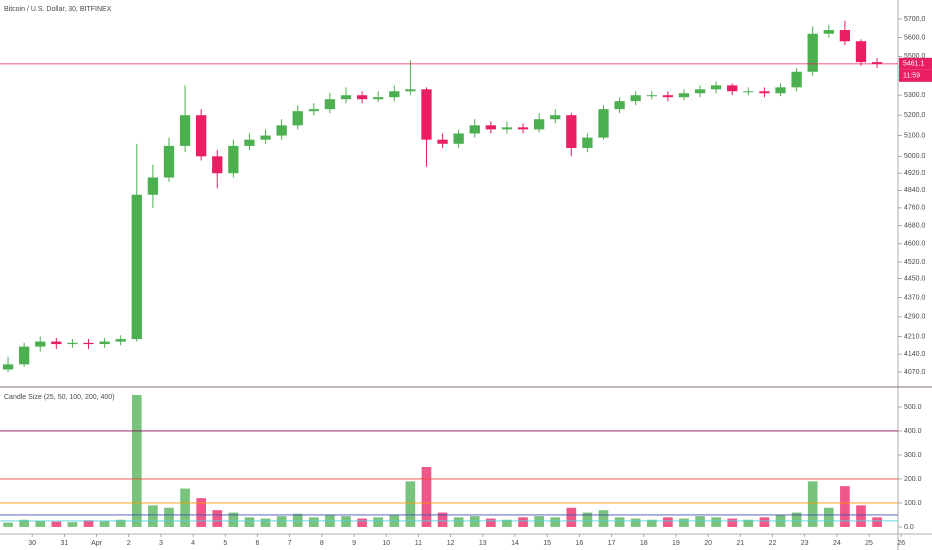 Image resolution: width=932 pixels, height=550 pixels. I want to click on y-tick-label: 4600.0, so click(915, 244).